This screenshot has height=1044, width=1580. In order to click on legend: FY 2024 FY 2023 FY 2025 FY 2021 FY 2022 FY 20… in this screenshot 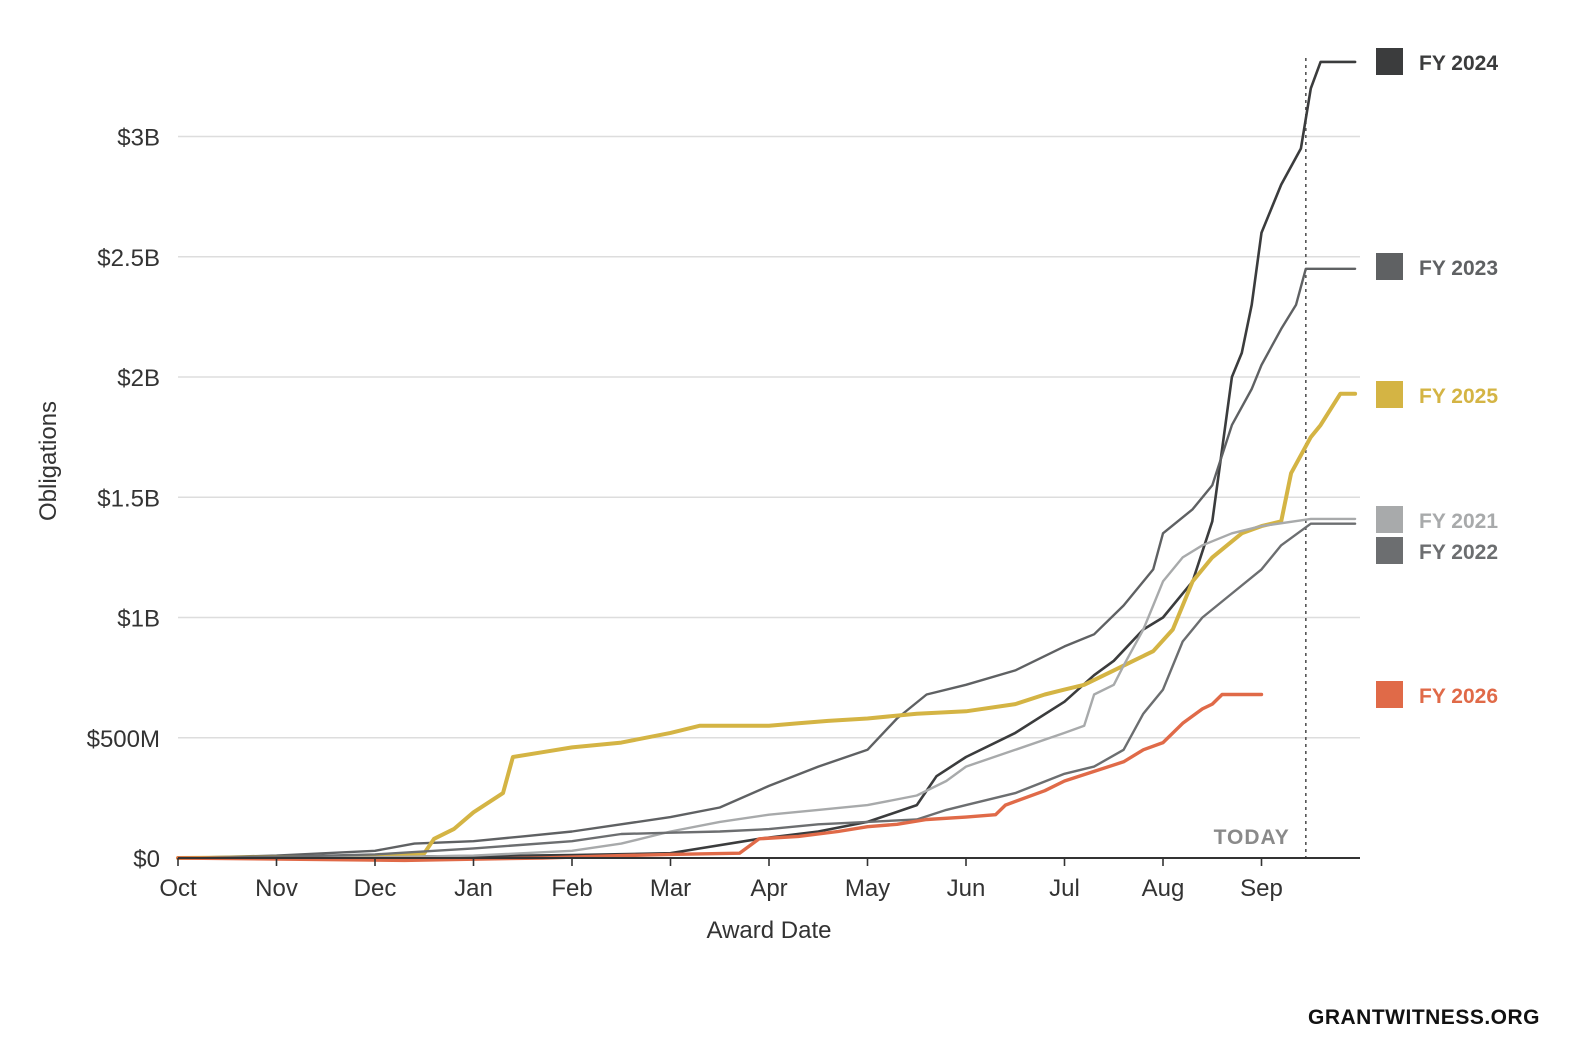, I will do `click(1437, 378)`.